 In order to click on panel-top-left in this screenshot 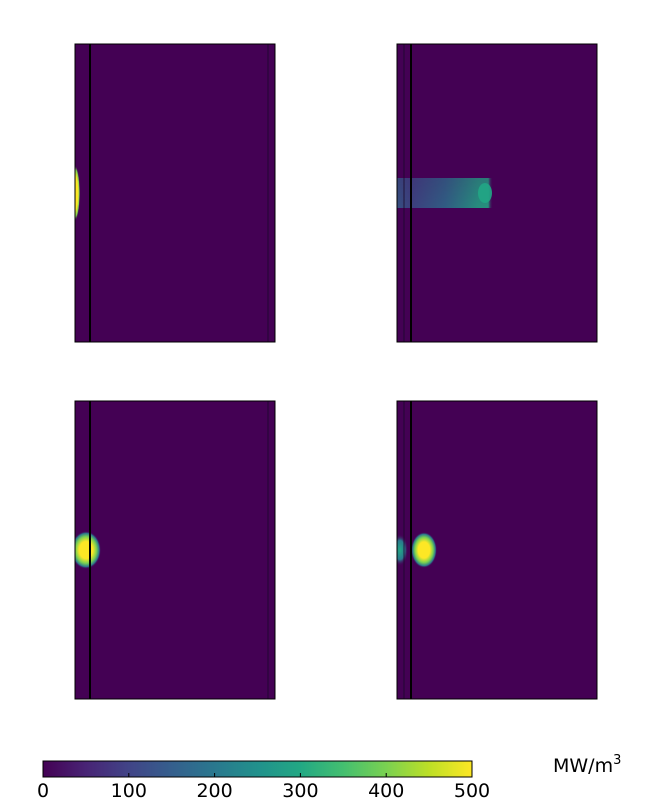, I will do `click(175, 193)`.